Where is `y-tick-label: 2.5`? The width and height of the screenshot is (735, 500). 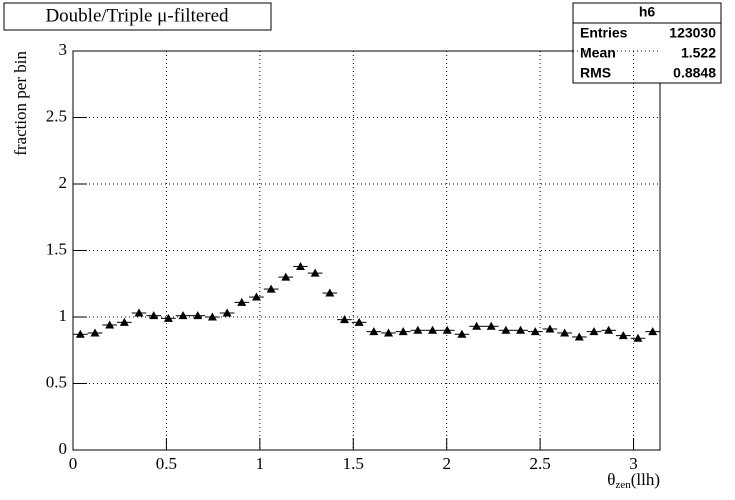 y-tick-label: 2.5 is located at coordinates (56, 115).